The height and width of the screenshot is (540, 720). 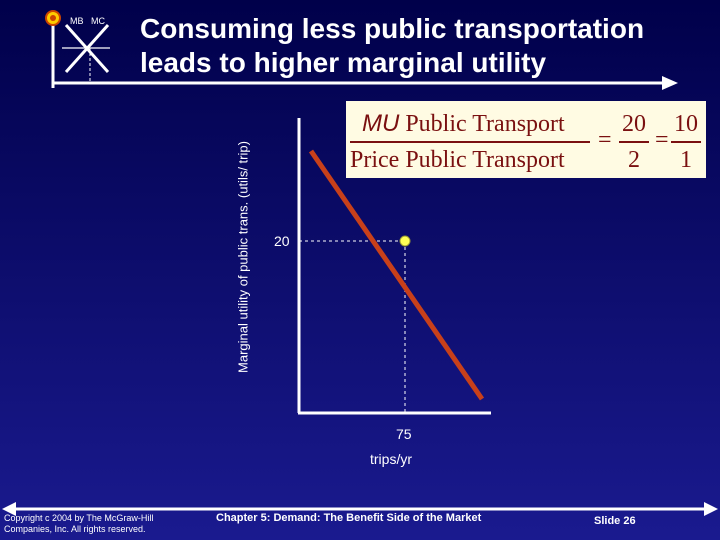 What do you see at coordinates (282, 241) in the screenshot?
I see `y-tick-label: 20` at bounding box center [282, 241].